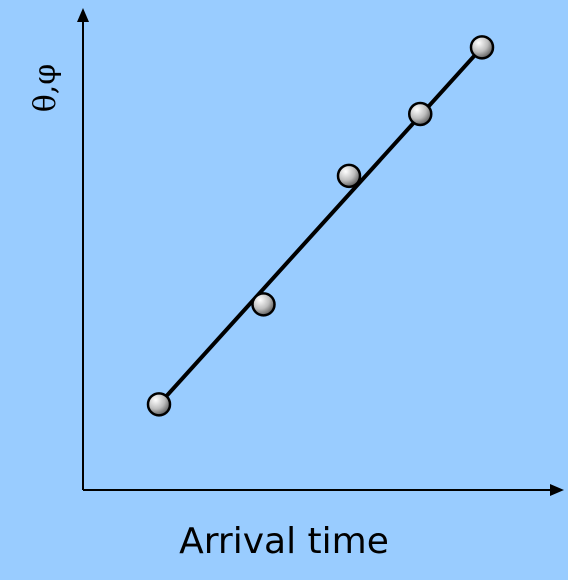  What do you see at coordinates (45, 88) in the screenshot?
I see `y-axis-label: θ,φ` at bounding box center [45, 88].